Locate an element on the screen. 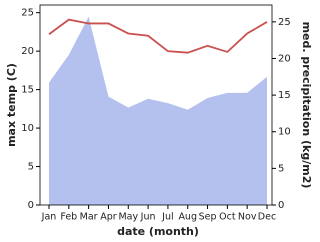  x-tick-label: Oct is located at coordinates (227, 217).